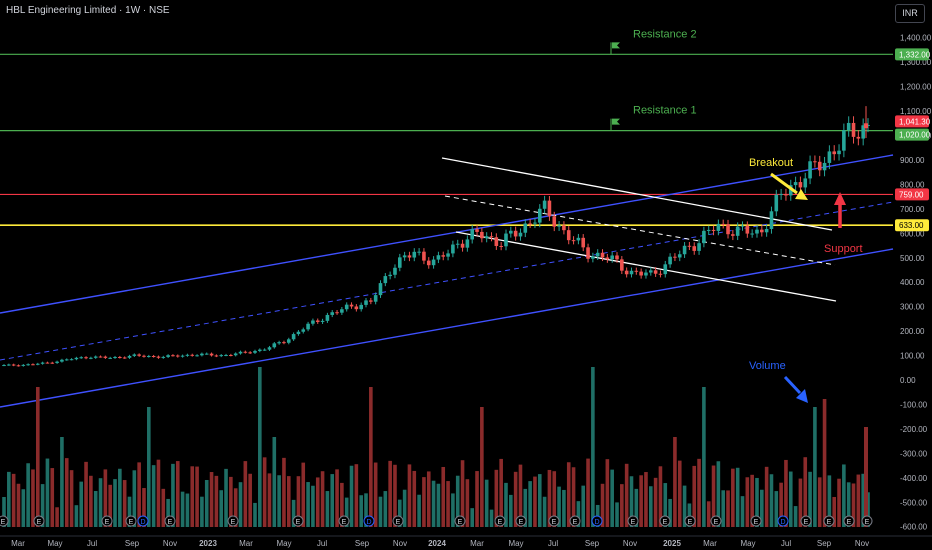 The height and width of the screenshot is (550, 932). I want to click on x-tick-label: Jul, so click(786, 543).